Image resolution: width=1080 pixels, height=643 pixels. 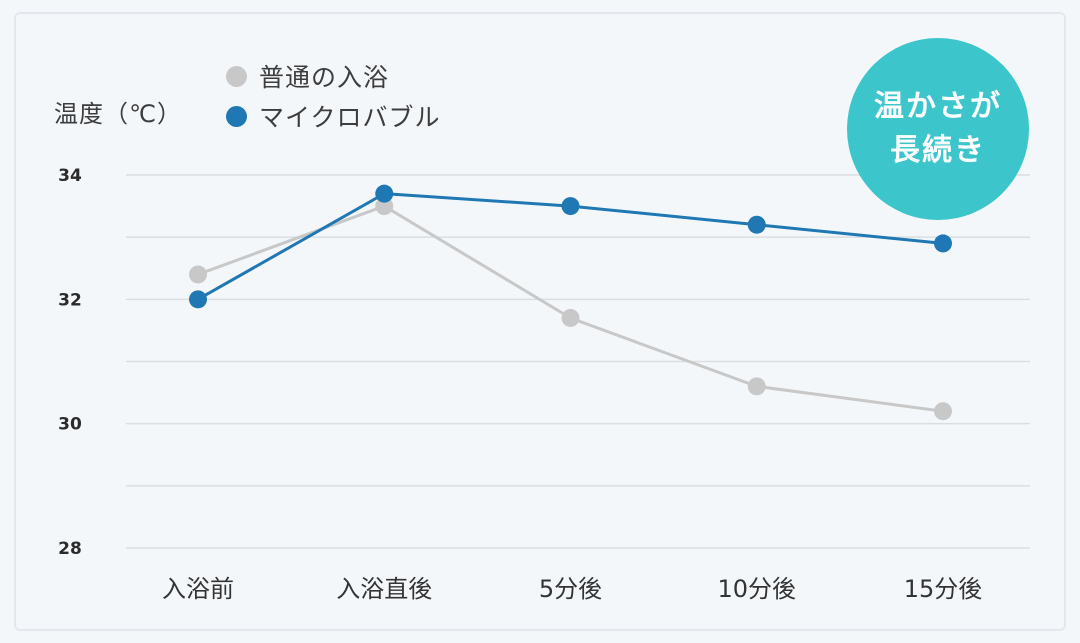 What do you see at coordinates (324, 77) in the screenshot?
I see `legend-label-normal-bath: 普通の入浴` at bounding box center [324, 77].